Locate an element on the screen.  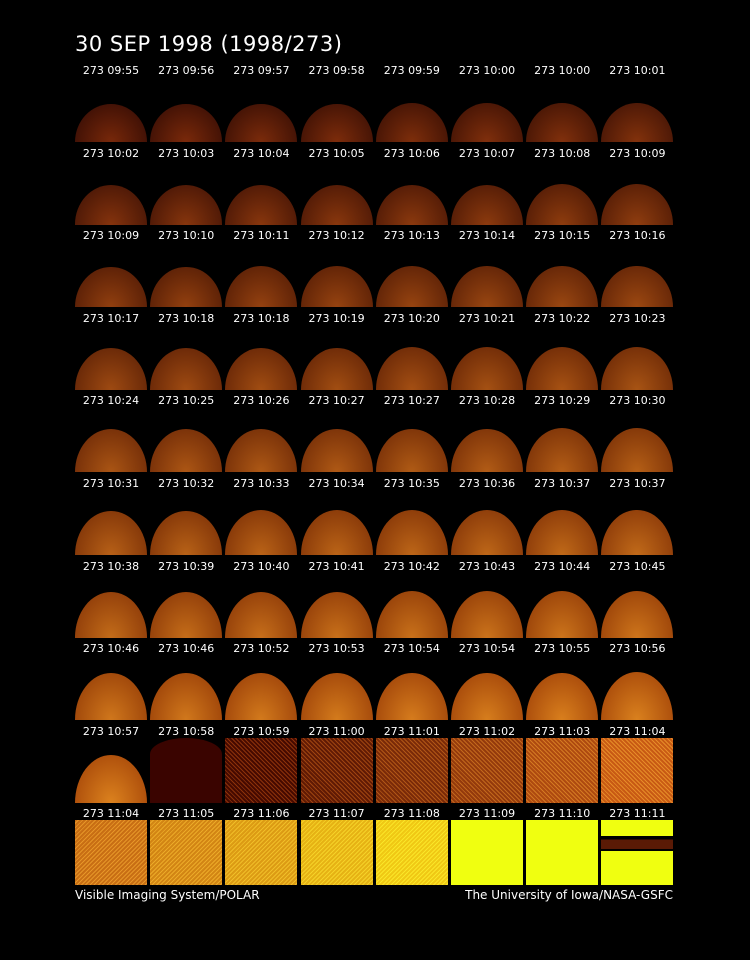
frame-label: 273 10:39 is located at coordinates (186, 566).